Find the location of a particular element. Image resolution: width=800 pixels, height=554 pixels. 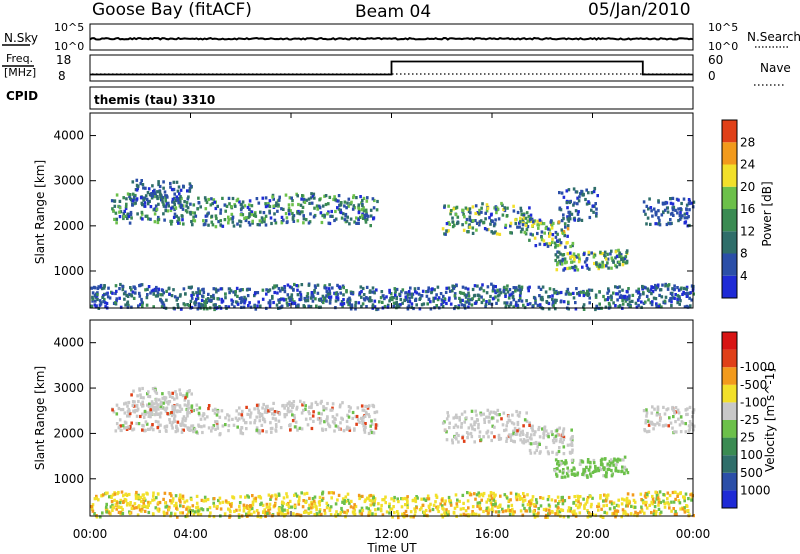

colorbar-swatch is located at coordinates (729, 242).